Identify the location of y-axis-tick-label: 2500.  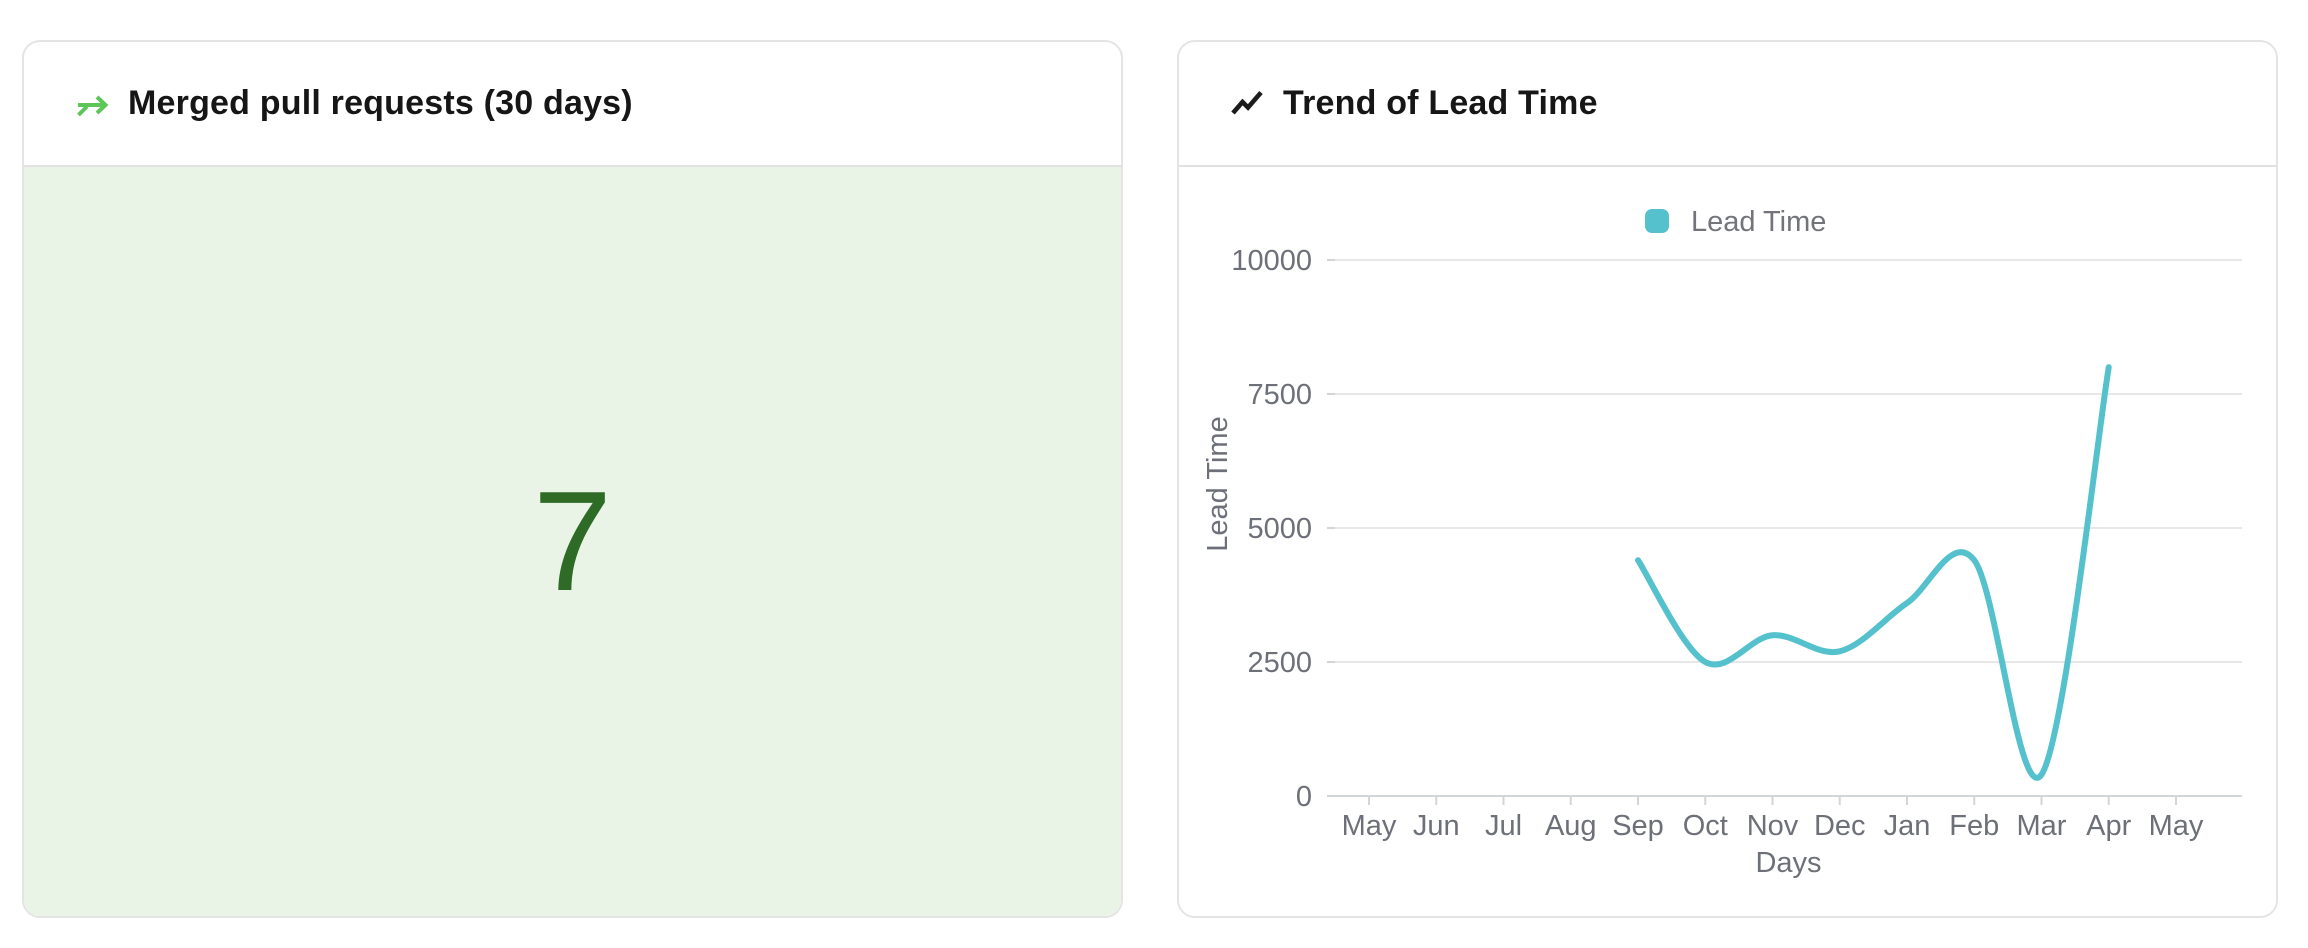
(1279, 663).